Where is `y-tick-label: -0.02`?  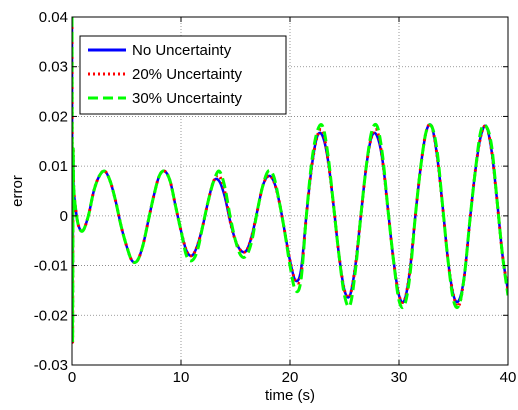 y-tick-label: -0.02 is located at coordinates (51, 315).